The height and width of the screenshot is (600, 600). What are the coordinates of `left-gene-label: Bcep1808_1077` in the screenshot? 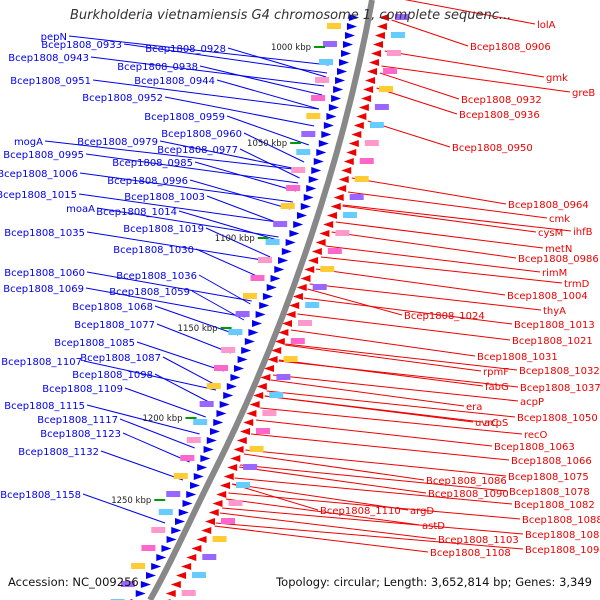 It's located at (114, 325).